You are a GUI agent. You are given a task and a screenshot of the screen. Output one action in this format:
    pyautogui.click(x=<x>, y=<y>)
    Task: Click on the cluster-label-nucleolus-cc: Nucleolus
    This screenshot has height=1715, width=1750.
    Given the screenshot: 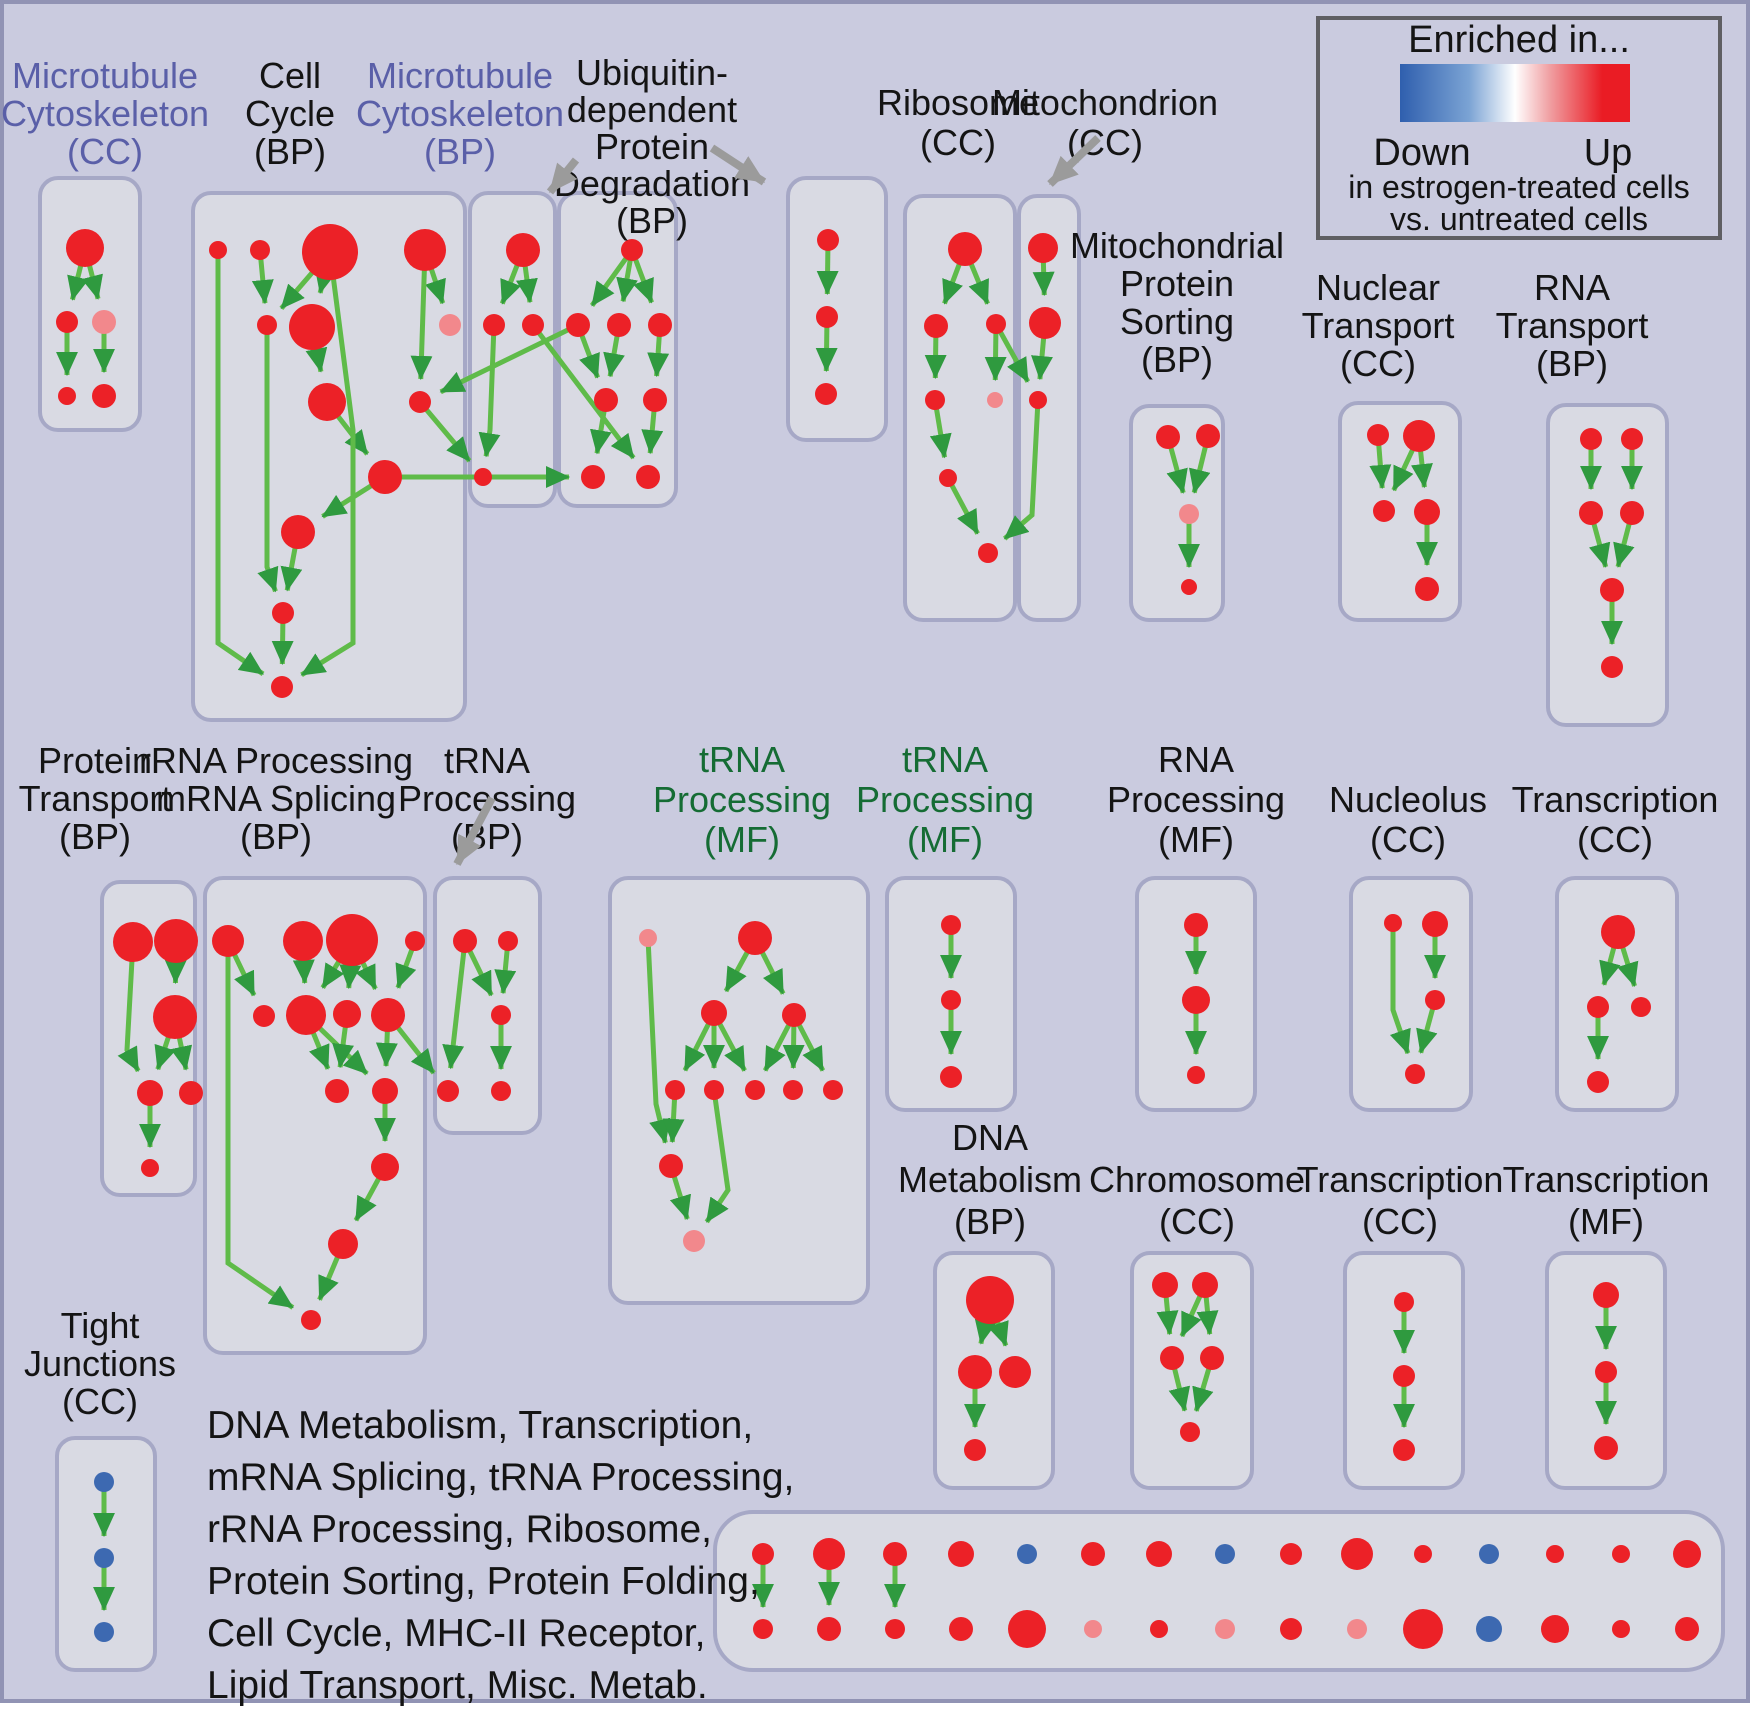 What is the action you would take?
    pyautogui.click(x=1408, y=799)
    